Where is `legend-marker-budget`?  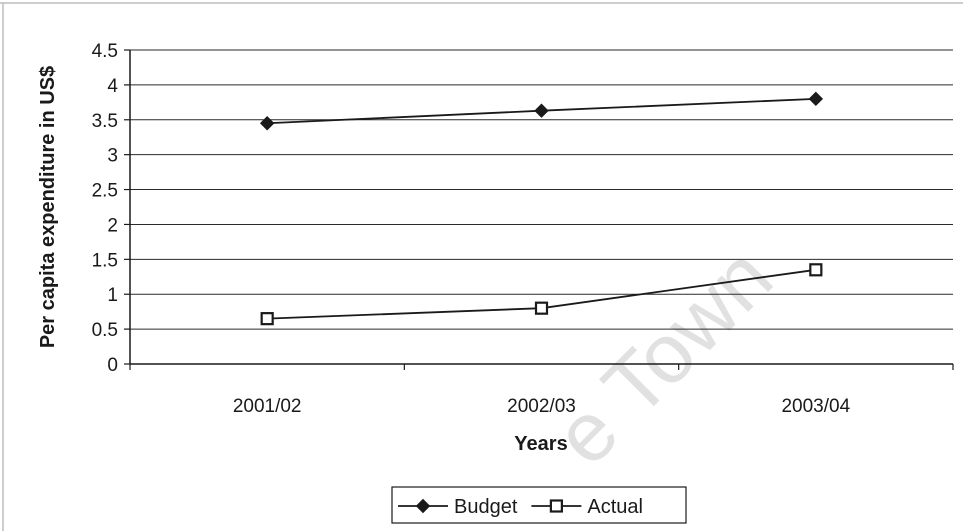 legend-marker-budget is located at coordinates (423, 506).